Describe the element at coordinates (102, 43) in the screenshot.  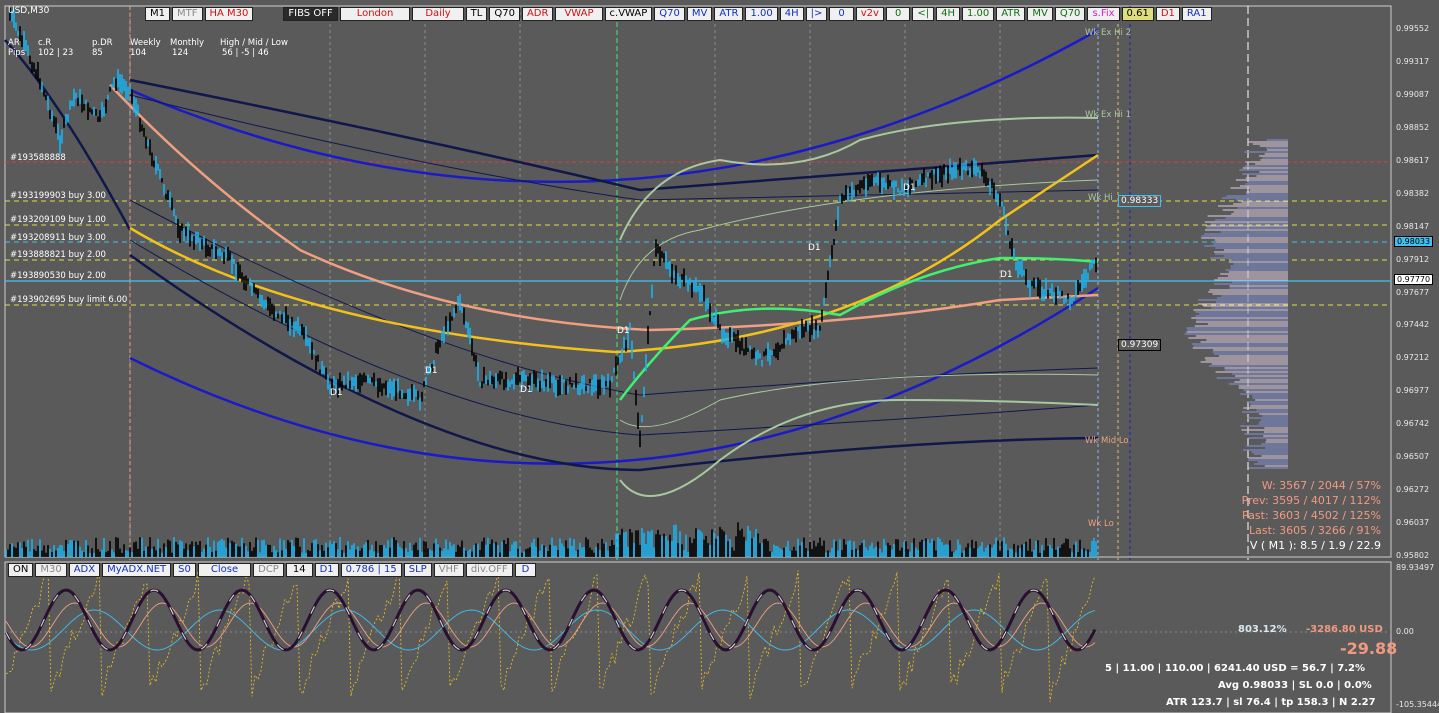
I see `stat-header-pdr: p.DR` at that location.